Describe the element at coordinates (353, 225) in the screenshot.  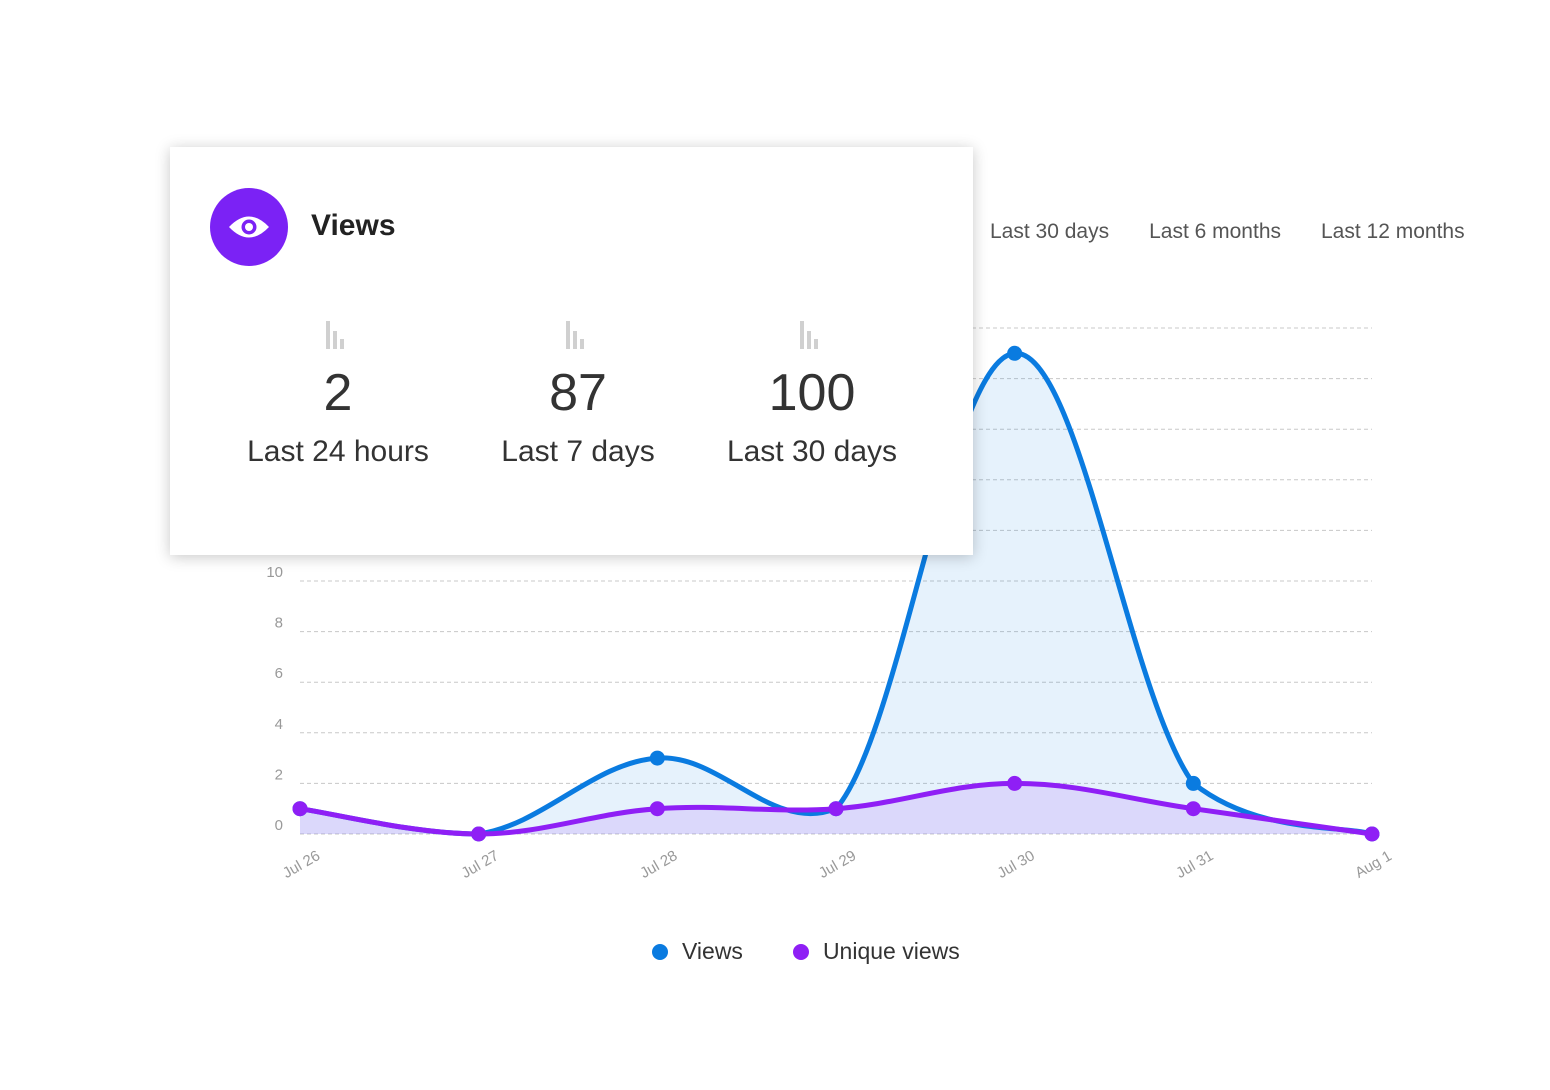
I see `card-title: Views` at that location.